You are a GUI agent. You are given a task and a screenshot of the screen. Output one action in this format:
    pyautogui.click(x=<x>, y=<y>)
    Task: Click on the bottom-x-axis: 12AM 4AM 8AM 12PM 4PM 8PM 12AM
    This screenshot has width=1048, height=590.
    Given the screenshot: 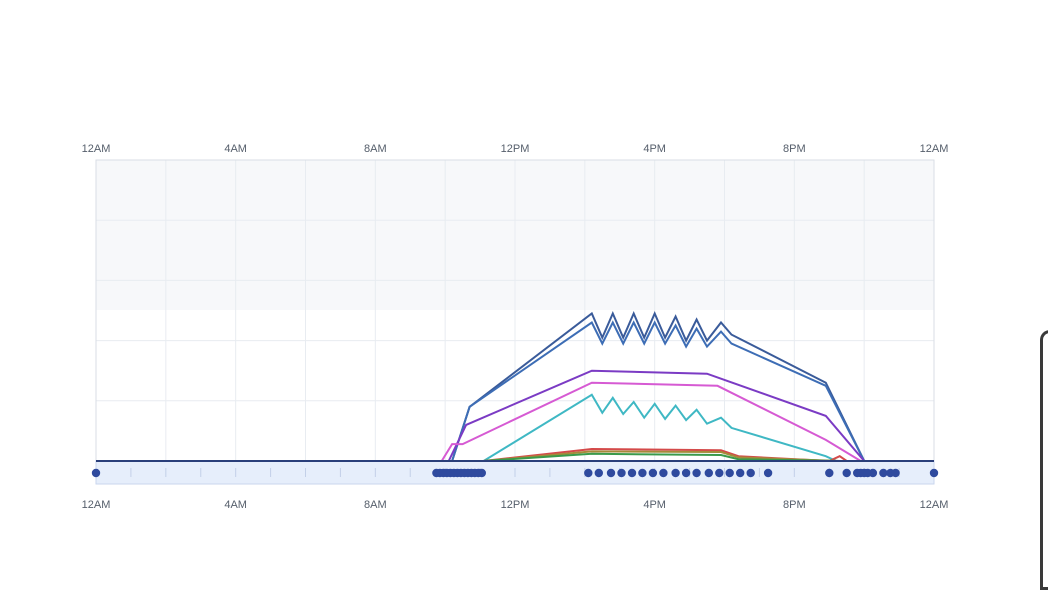 What is the action you would take?
    pyautogui.click(x=515, y=505)
    